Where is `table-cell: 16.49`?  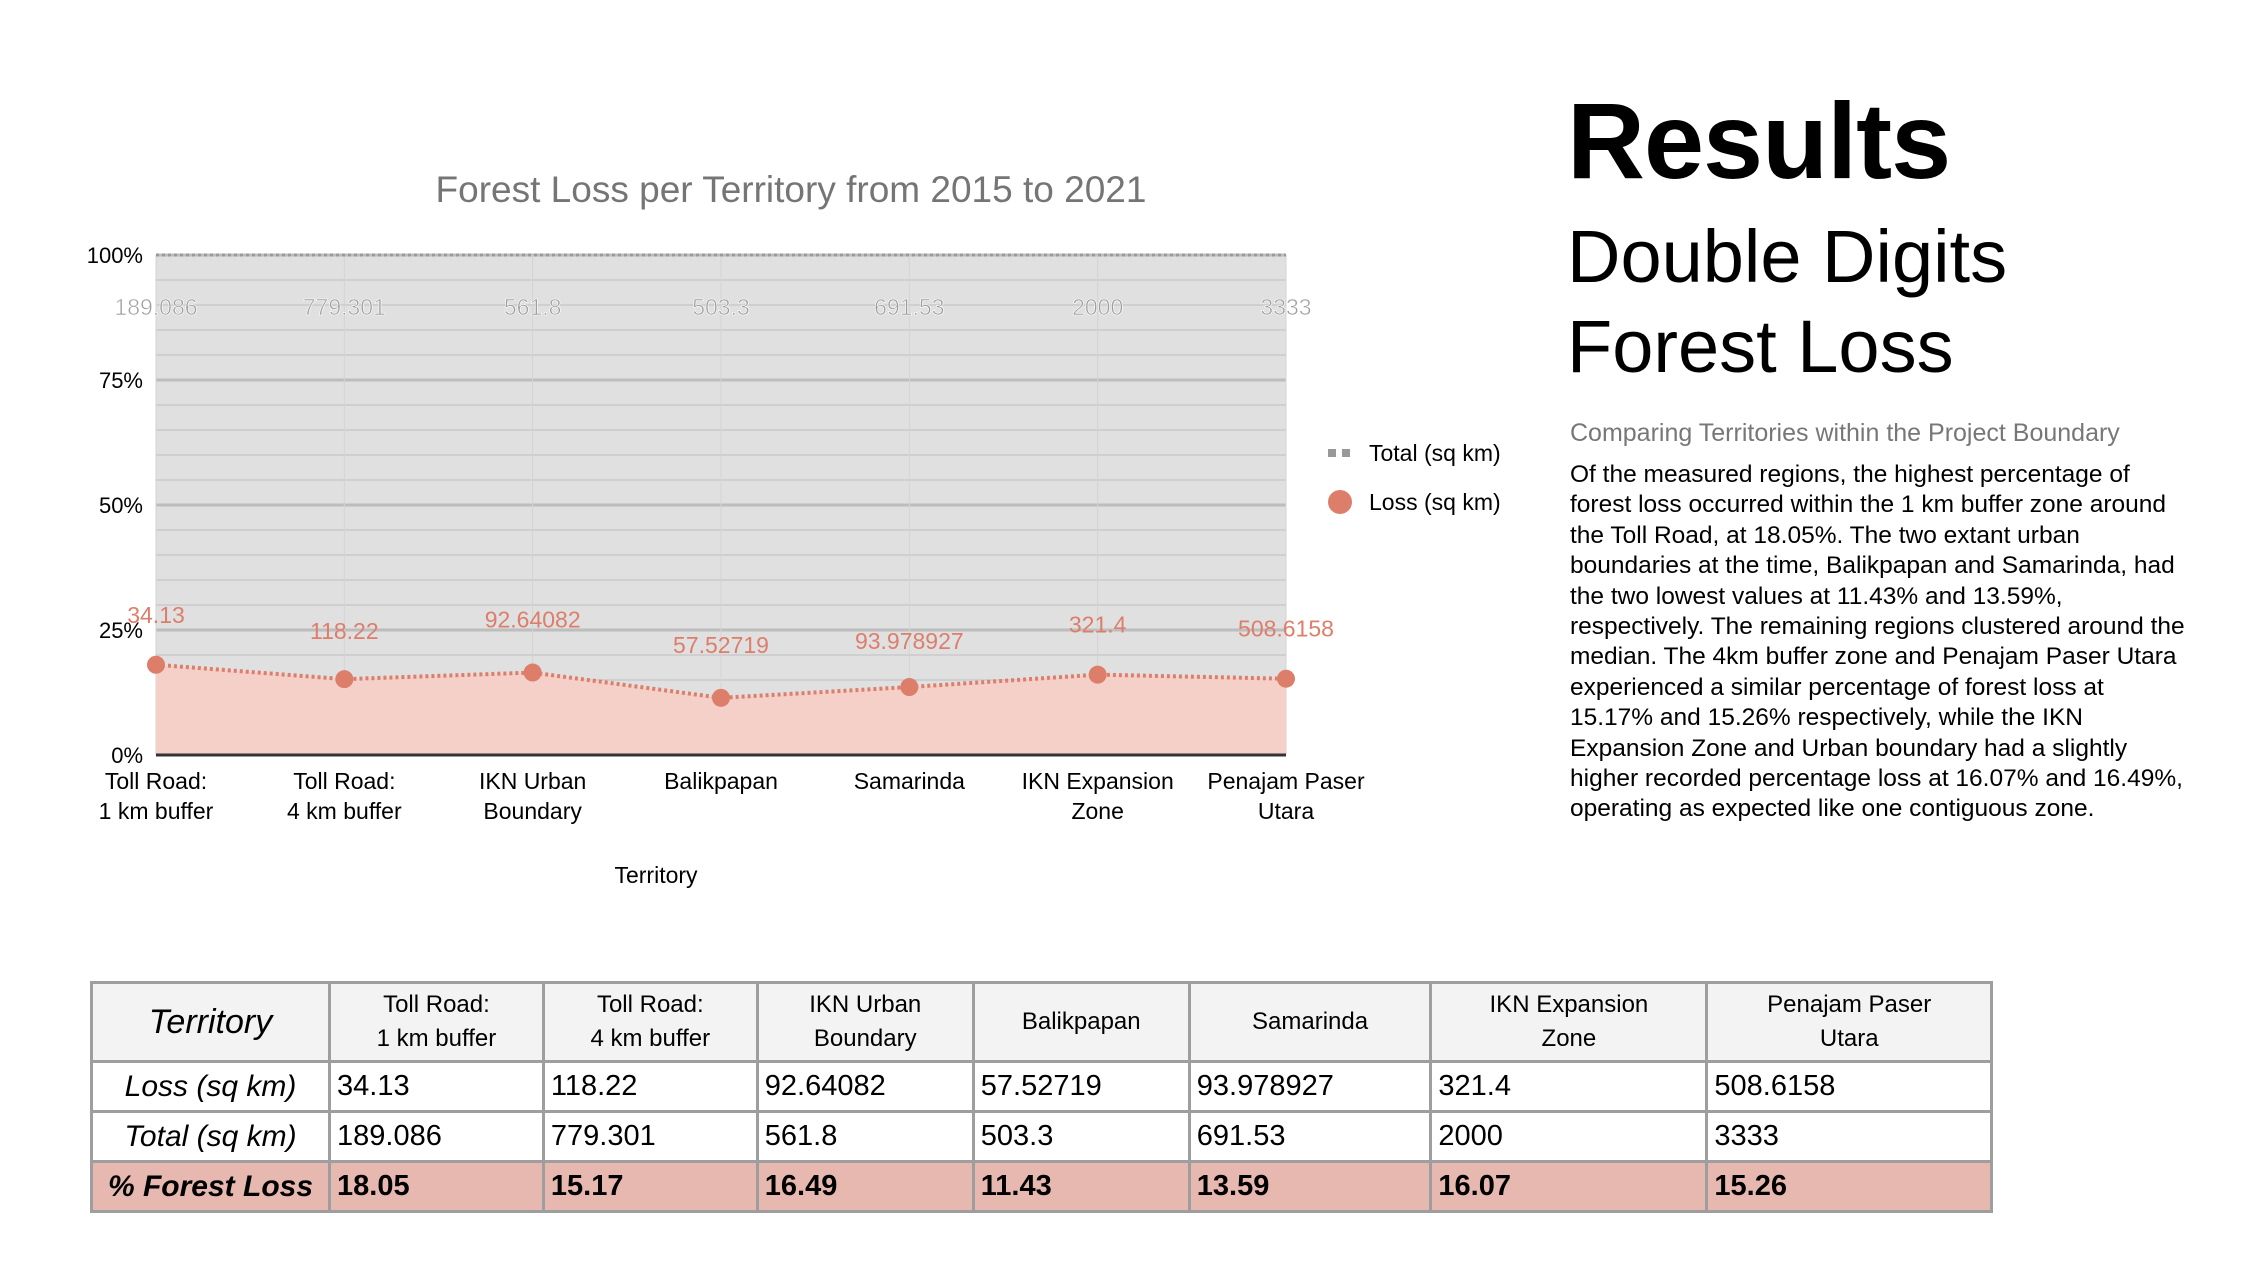
table-cell: 16.49 is located at coordinates (865, 1186).